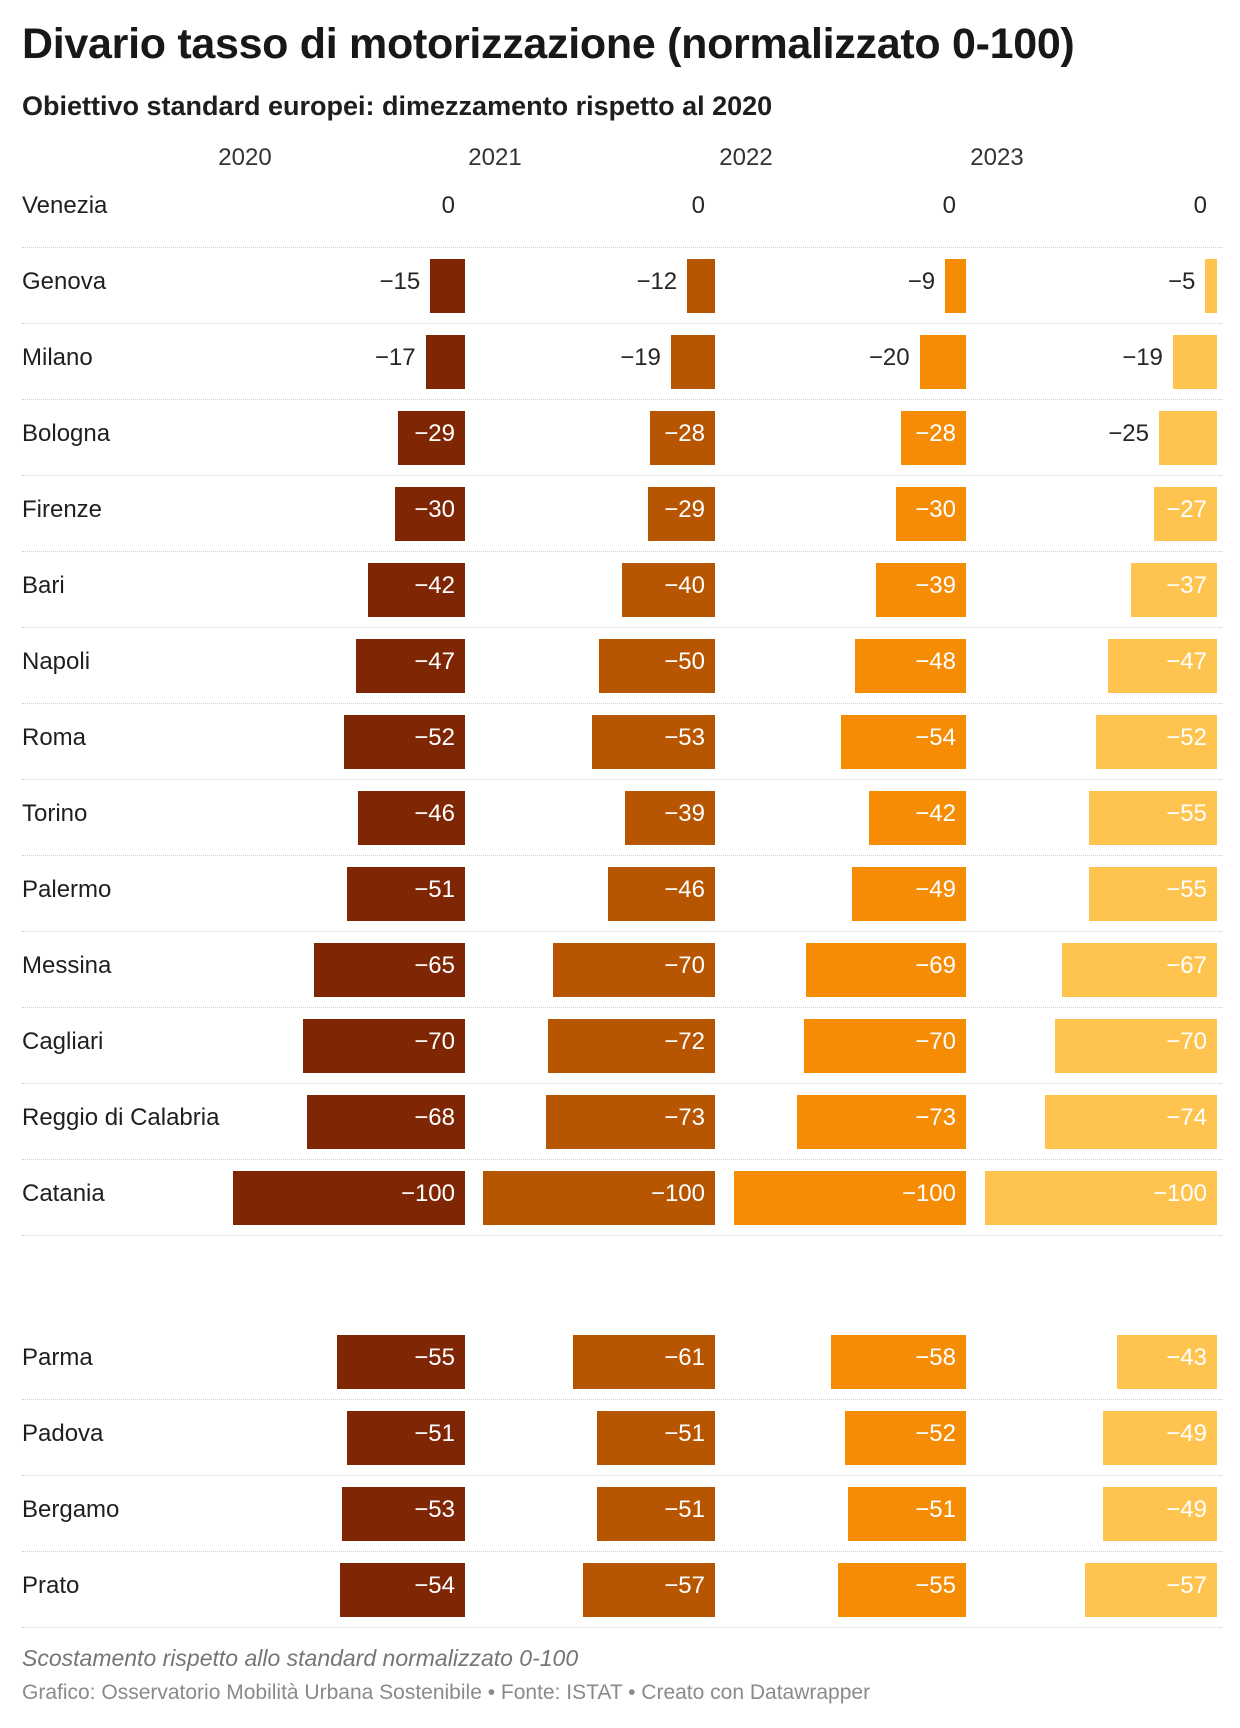  What do you see at coordinates (1128, 433) in the screenshot?
I see `data-label-2023: −25` at bounding box center [1128, 433].